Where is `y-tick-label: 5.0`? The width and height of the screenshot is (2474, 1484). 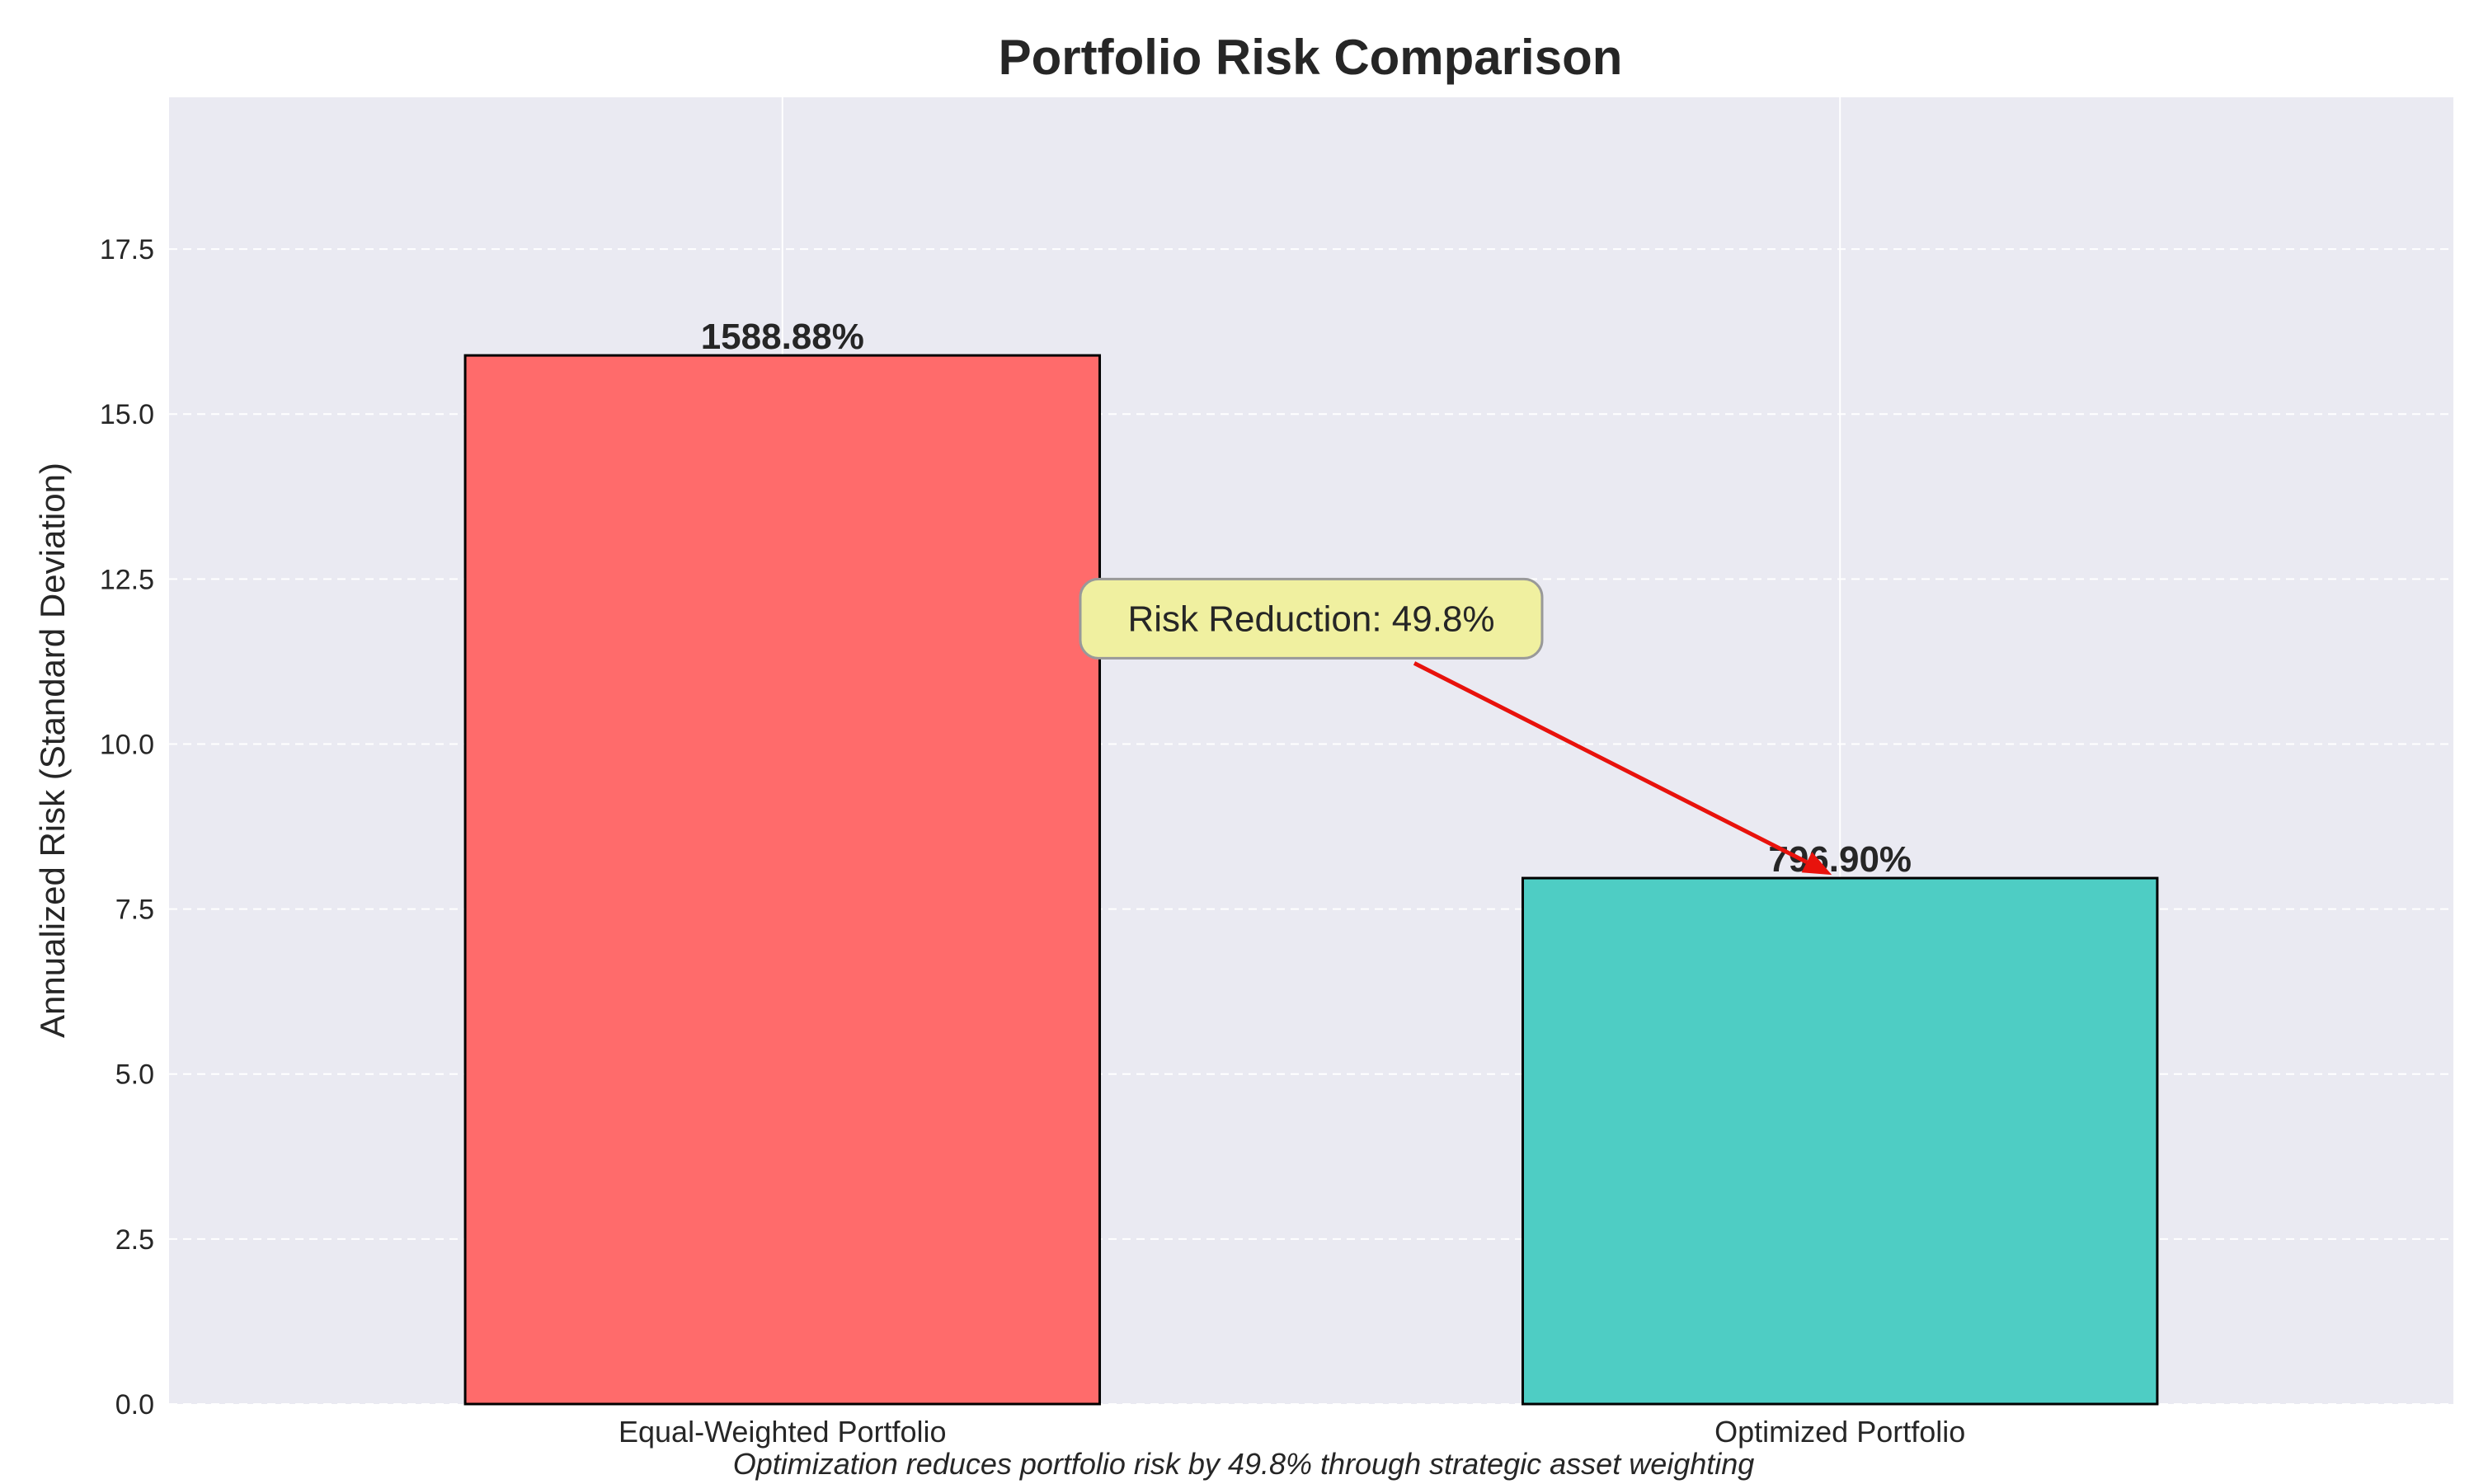 y-tick-label: 5.0 is located at coordinates (134, 1075).